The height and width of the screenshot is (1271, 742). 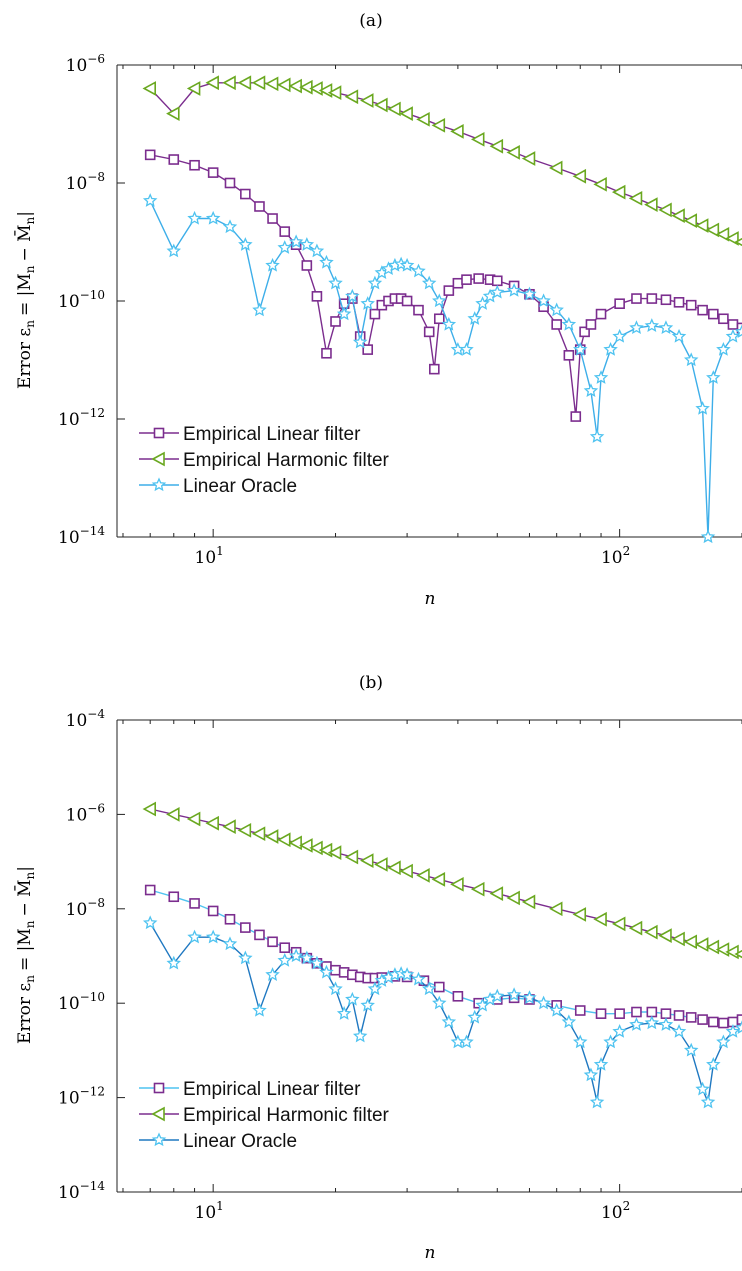 What do you see at coordinates (370, 21) in the screenshot?
I see `panel-label-a: (a)` at bounding box center [370, 21].